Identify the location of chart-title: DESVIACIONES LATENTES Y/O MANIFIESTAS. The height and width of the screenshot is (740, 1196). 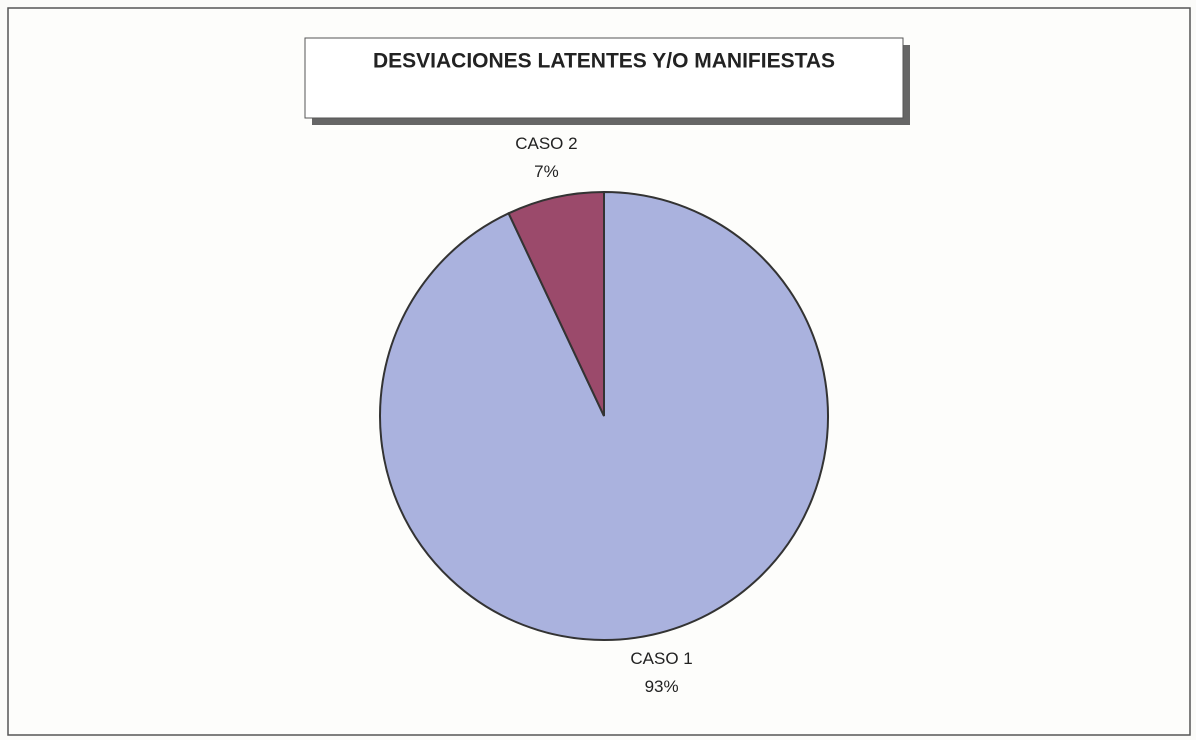
(604, 61).